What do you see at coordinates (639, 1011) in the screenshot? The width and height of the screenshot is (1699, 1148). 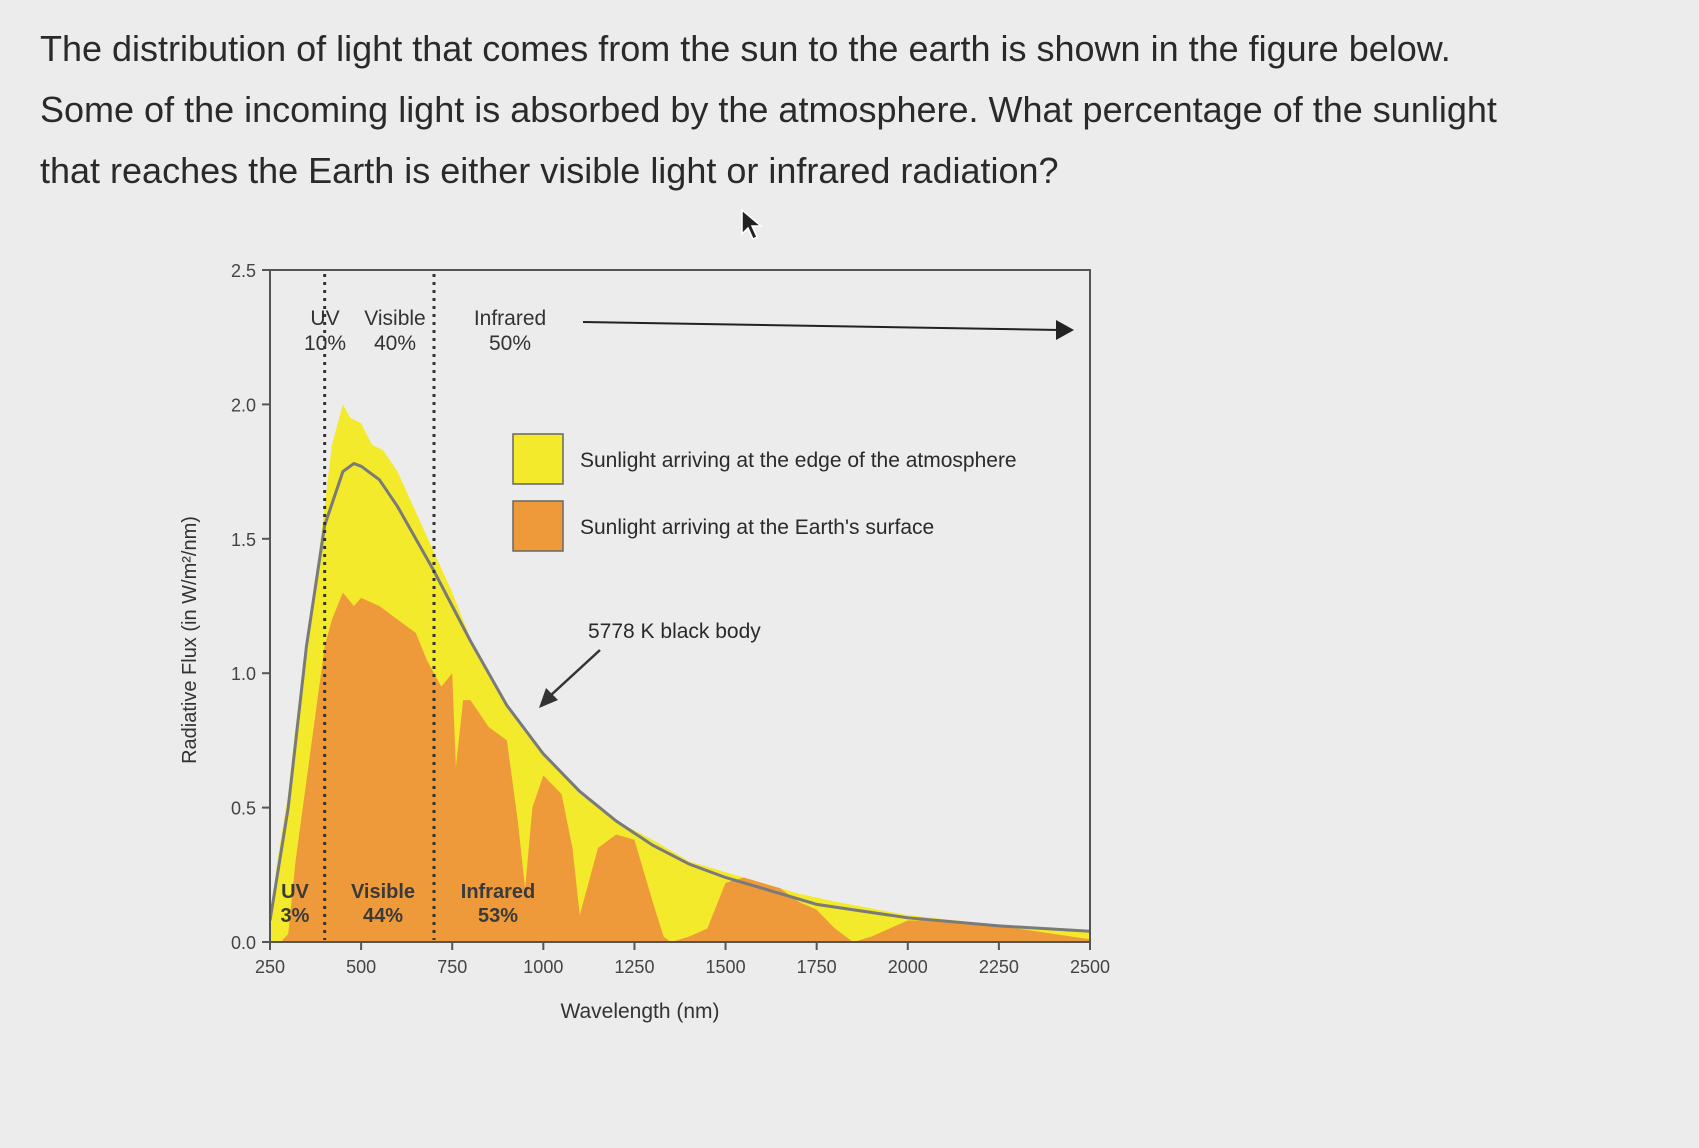 I see `x-axis-title: Wavelength (nm)` at bounding box center [639, 1011].